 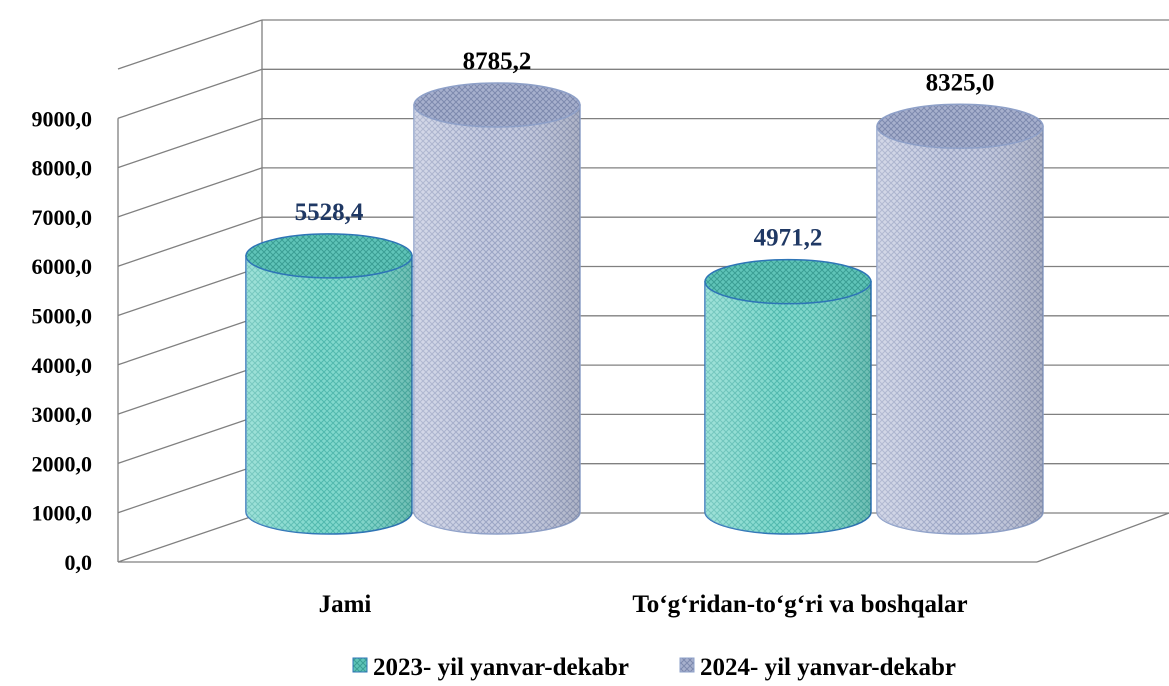 What do you see at coordinates (329, 212) in the screenshot?
I see `data-label: 5528,4` at bounding box center [329, 212].